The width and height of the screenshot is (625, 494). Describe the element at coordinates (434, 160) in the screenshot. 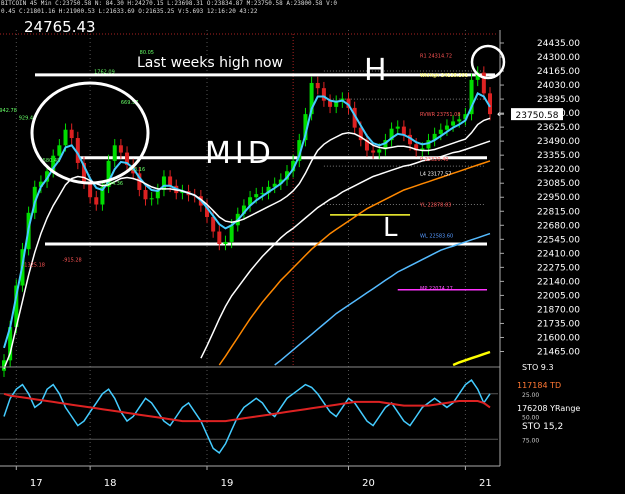

I see `level-label: P 23320.40` at that location.